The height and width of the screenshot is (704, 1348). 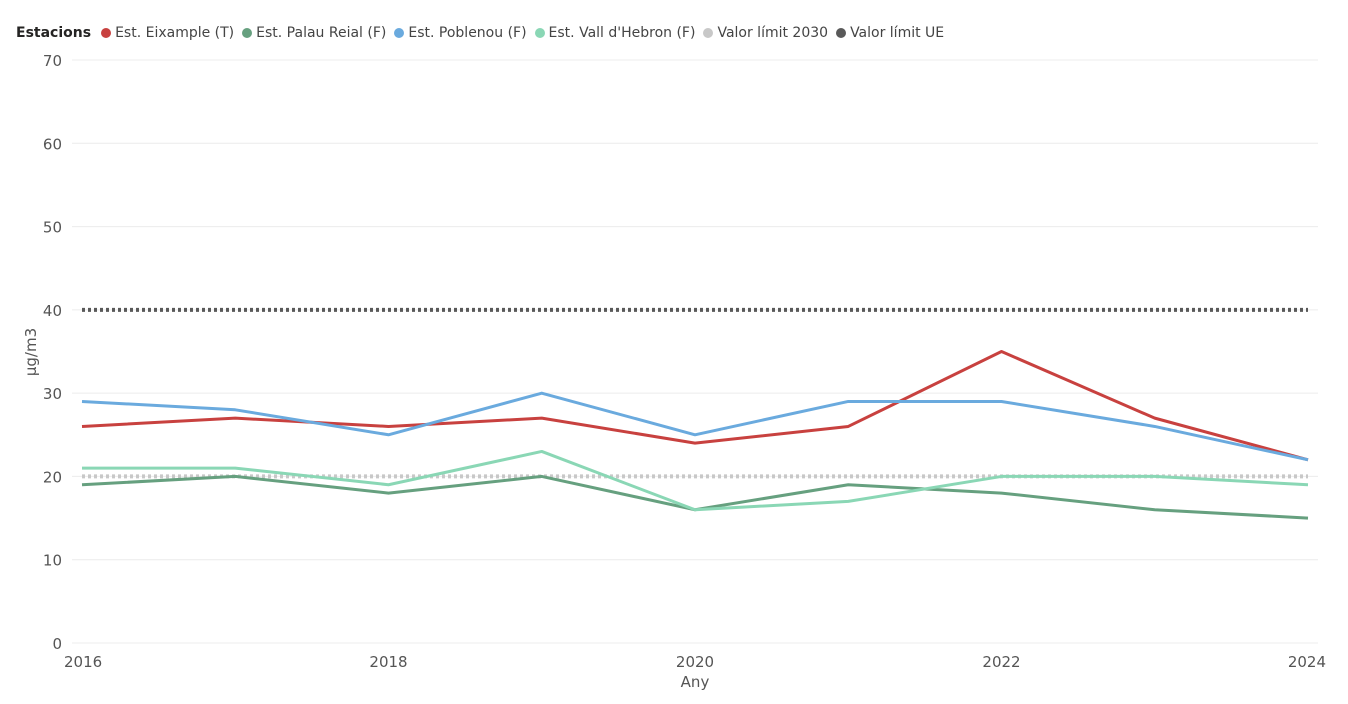 I want to click on x-tick-label: 2020, so click(x=695, y=662).